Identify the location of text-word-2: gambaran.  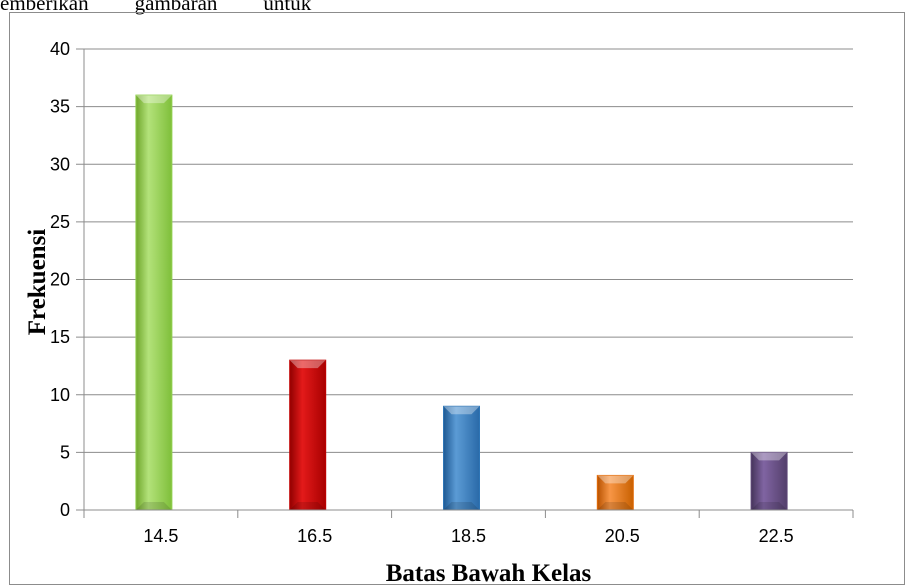
(176, 7).